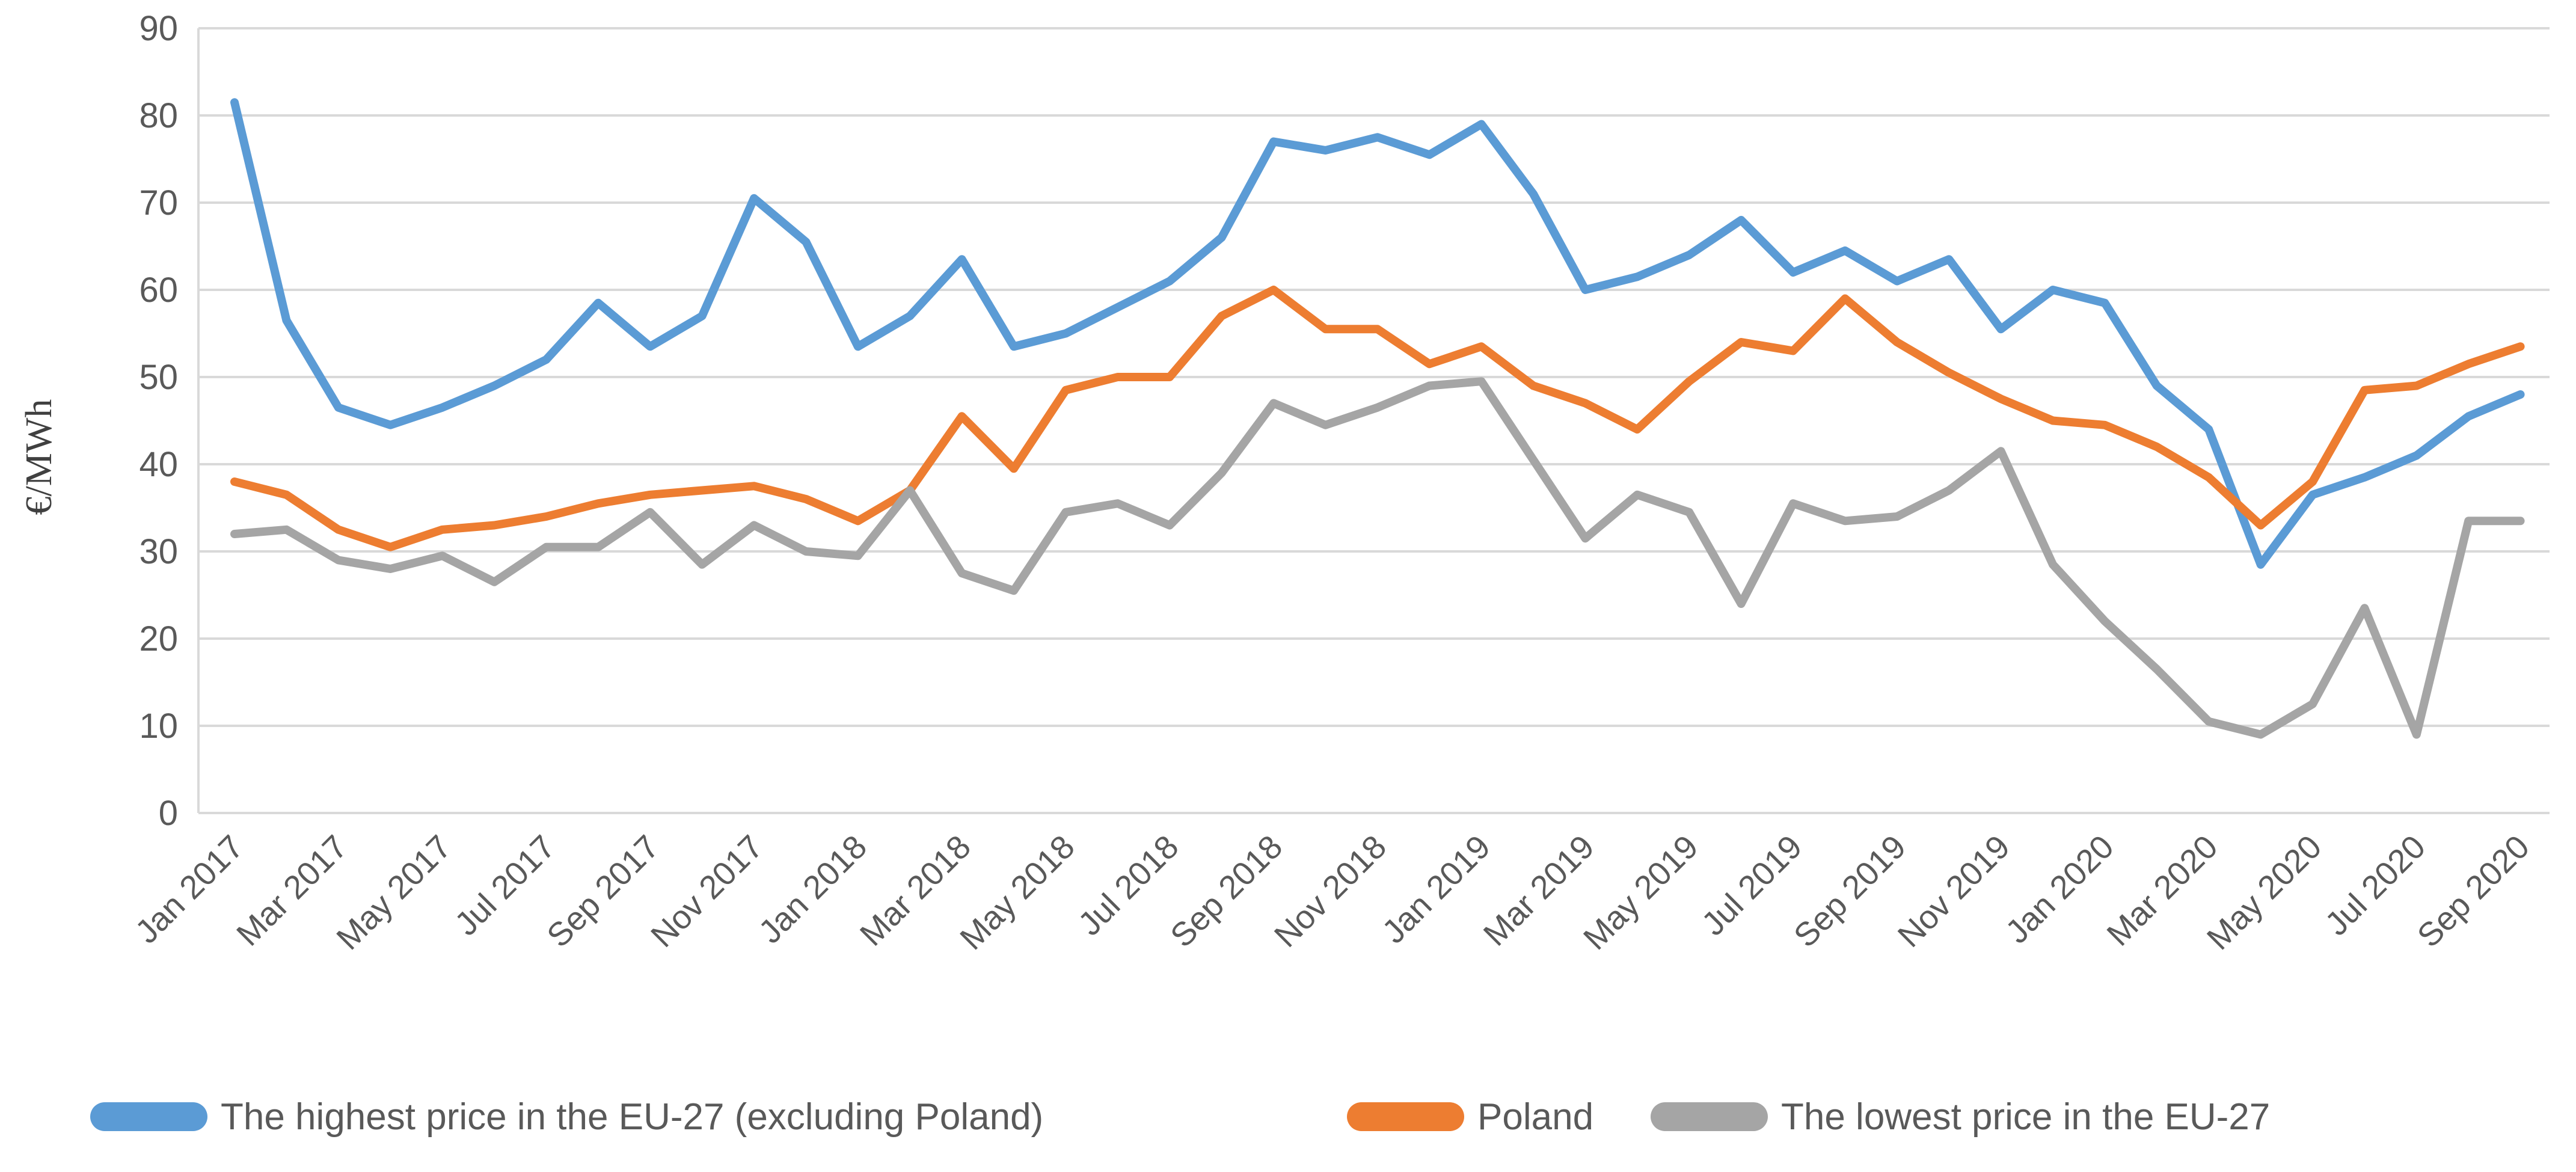 Image resolution: width=2576 pixels, height=1172 pixels. What do you see at coordinates (158, 290) in the screenshot?
I see `y-axis-tick-label: 60` at bounding box center [158, 290].